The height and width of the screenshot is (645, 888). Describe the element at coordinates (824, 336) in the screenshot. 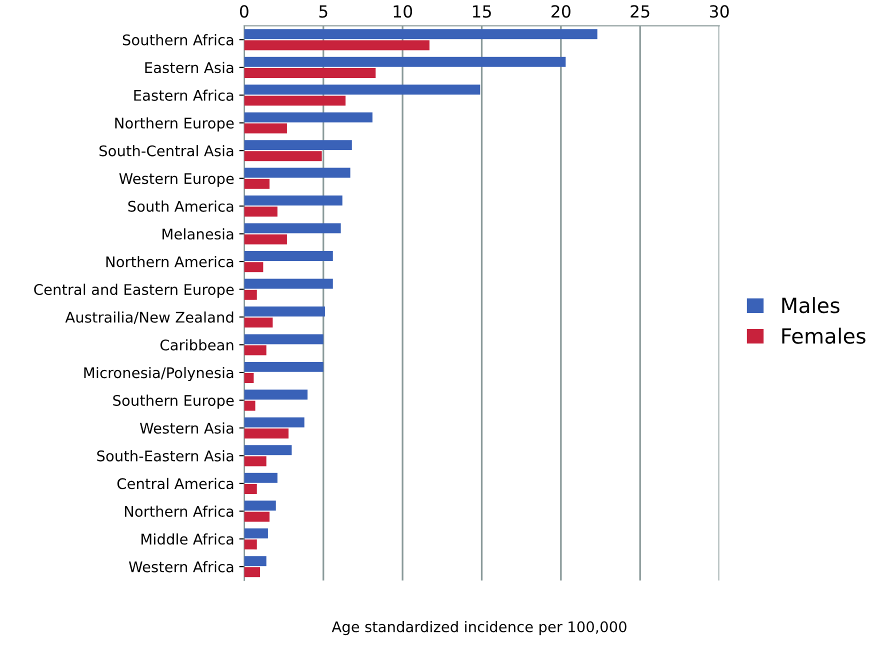

I see `legend-label: Females` at that location.